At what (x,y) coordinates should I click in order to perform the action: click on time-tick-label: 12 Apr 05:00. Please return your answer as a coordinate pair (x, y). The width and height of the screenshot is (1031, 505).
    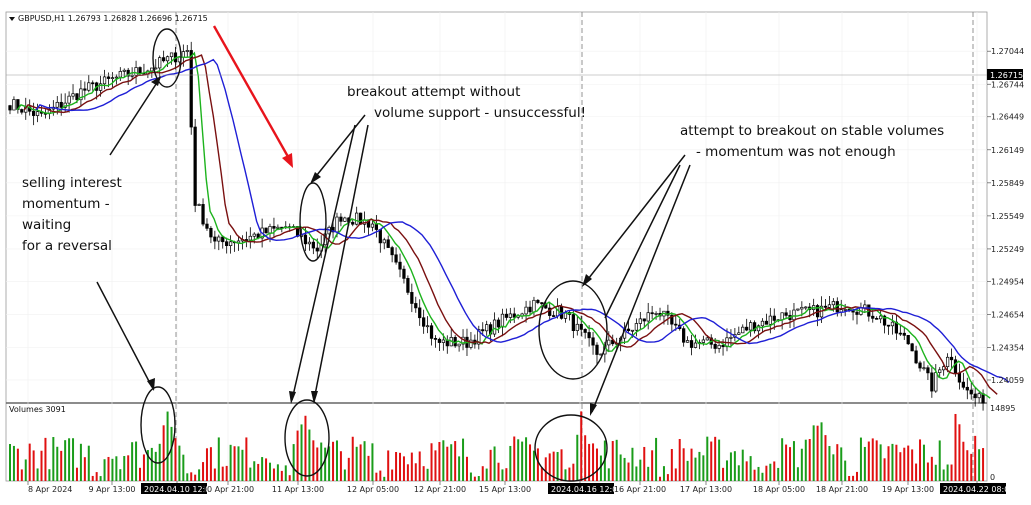
    Looking at the image, I should click on (373, 489).